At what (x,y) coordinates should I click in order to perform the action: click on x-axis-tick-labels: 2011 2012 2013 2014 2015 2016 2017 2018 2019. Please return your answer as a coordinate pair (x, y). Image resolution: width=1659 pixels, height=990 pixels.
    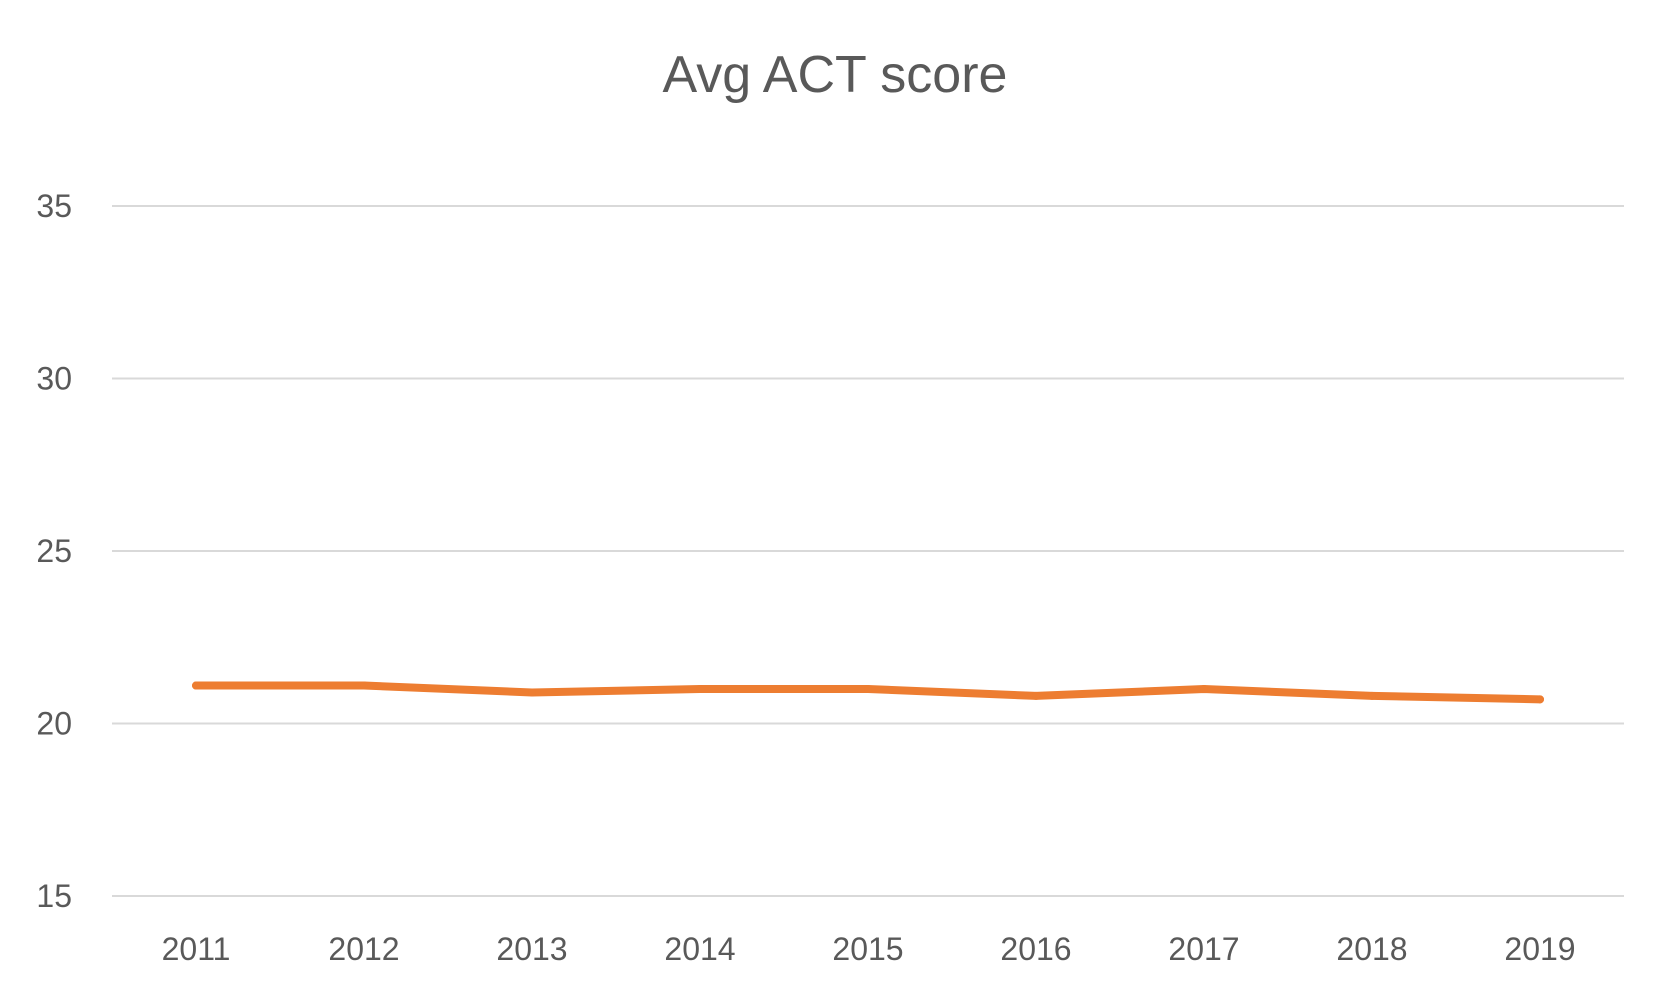
    Looking at the image, I should click on (869, 949).